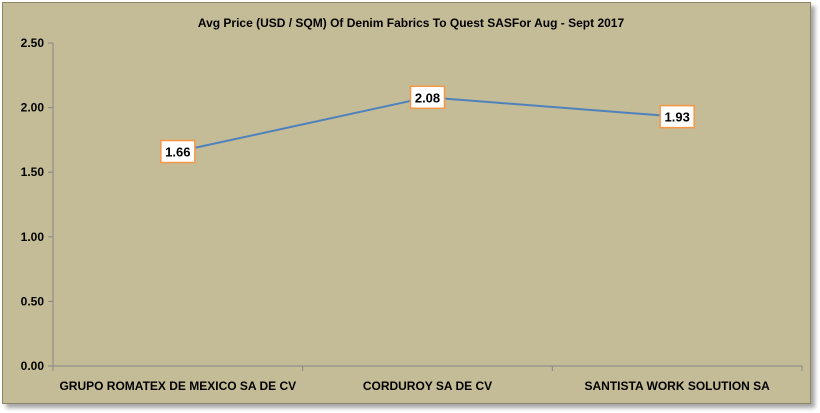 Image resolution: width=820 pixels, height=413 pixels. What do you see at coordinates (33, 108) in the screenshot?
I see `y-tick-label: 2.00` at bounding box center [33, 108].